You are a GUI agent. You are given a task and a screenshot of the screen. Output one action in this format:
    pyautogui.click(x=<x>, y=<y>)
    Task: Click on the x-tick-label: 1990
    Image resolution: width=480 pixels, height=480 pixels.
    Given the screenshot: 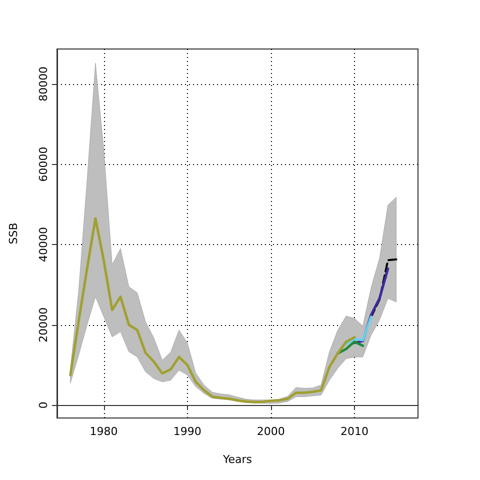 What is the action you would take?
    pyautogui.click(x=187, y=431)
    